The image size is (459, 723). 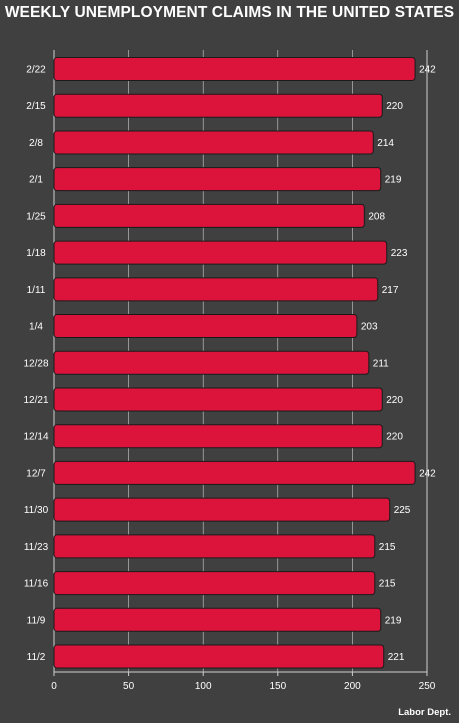 I want to click on value-label: 225, so click(x=402, y=510).